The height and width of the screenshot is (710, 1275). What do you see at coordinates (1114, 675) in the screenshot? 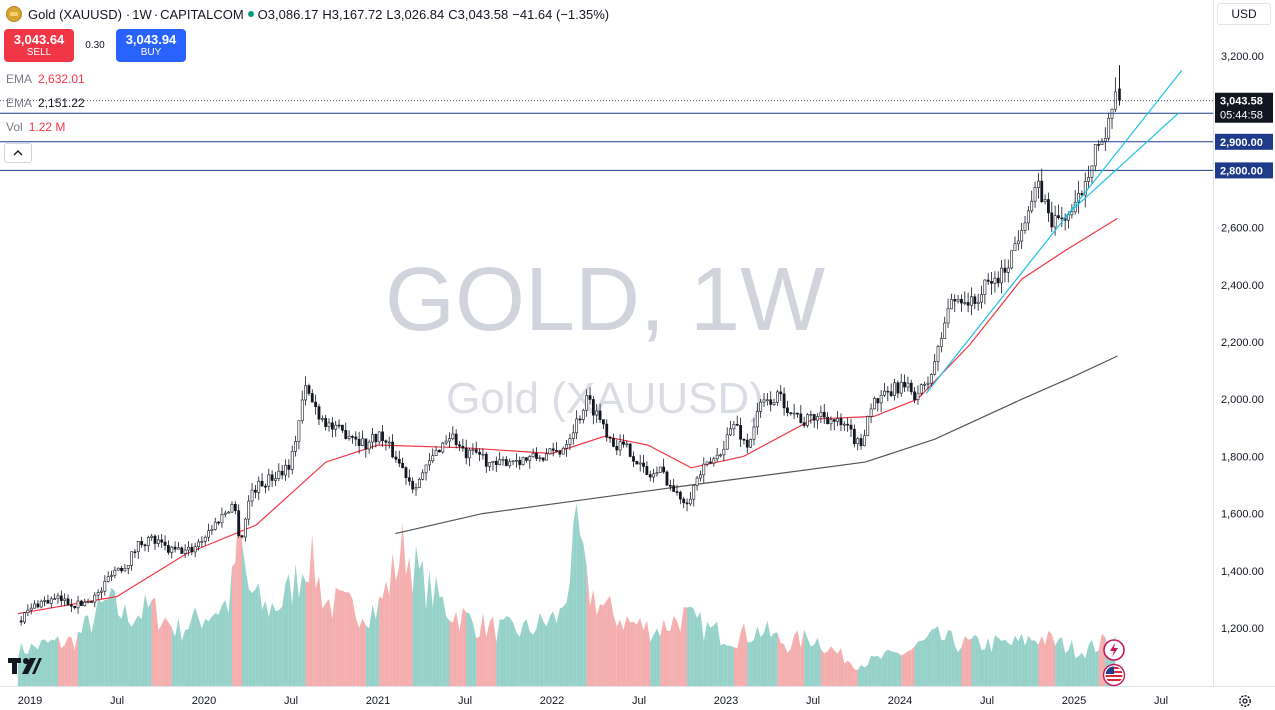
I see `us-flag-icon` at bounding box center [1114, 675].